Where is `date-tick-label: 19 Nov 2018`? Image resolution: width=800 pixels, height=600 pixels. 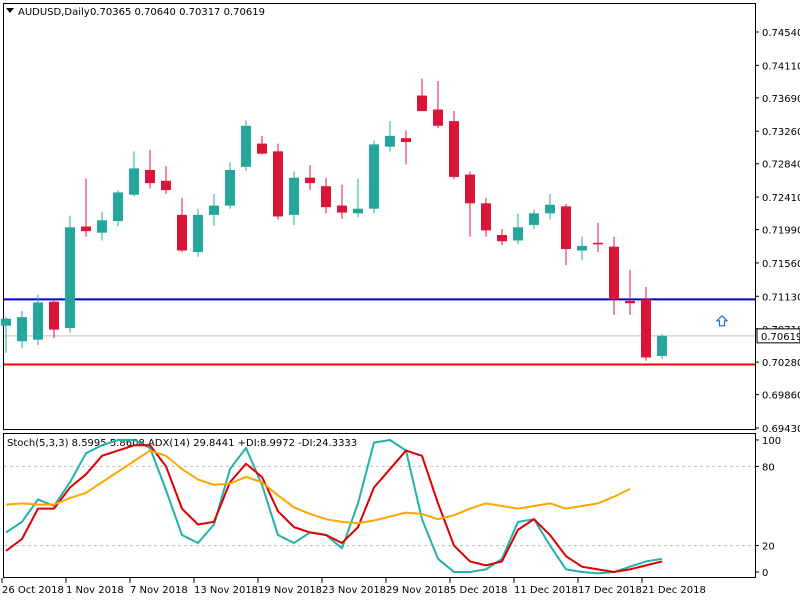 date-tick-label: 19 Nov 2018 is located at coordinates (290, 590).